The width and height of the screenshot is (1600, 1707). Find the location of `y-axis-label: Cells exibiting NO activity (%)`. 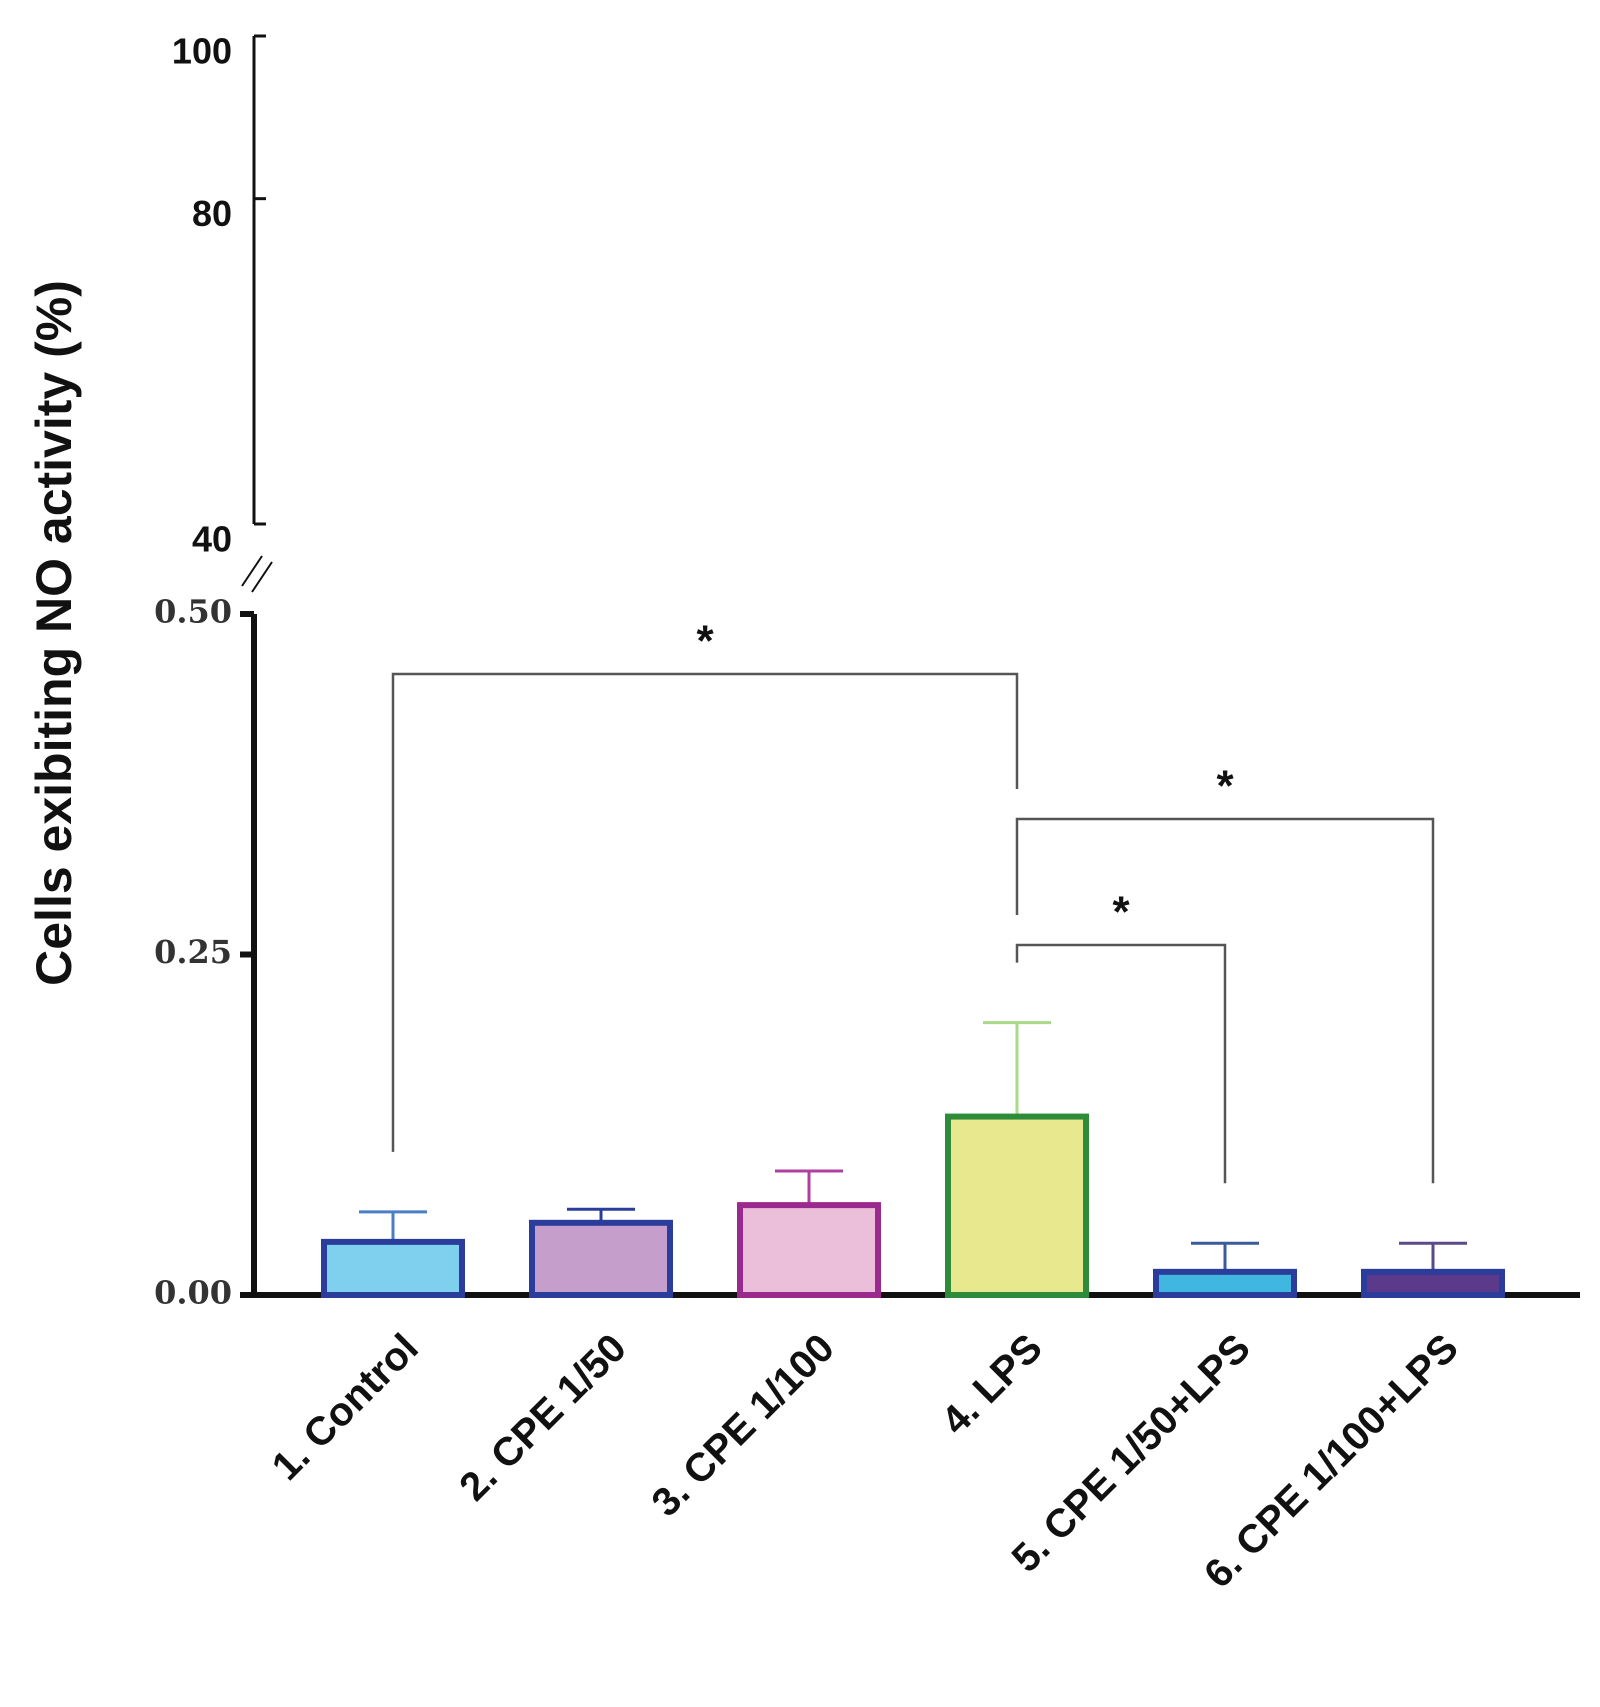

y-axis-label: Cells exibiting NO activity (%) is located at coordinates (54, 633).